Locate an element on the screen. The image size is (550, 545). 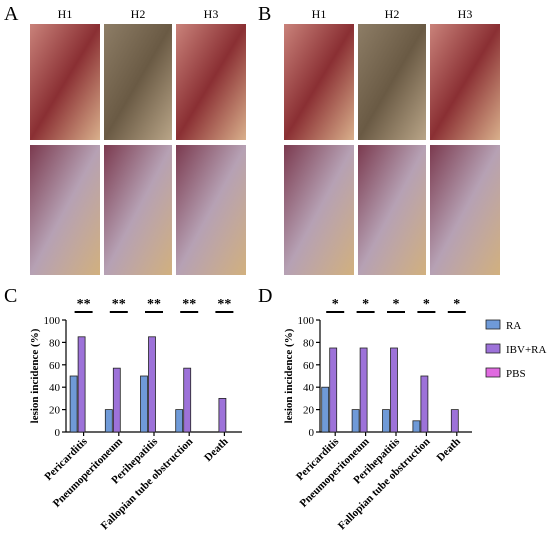
legend-label: RA is located at coordinates (513, 326).